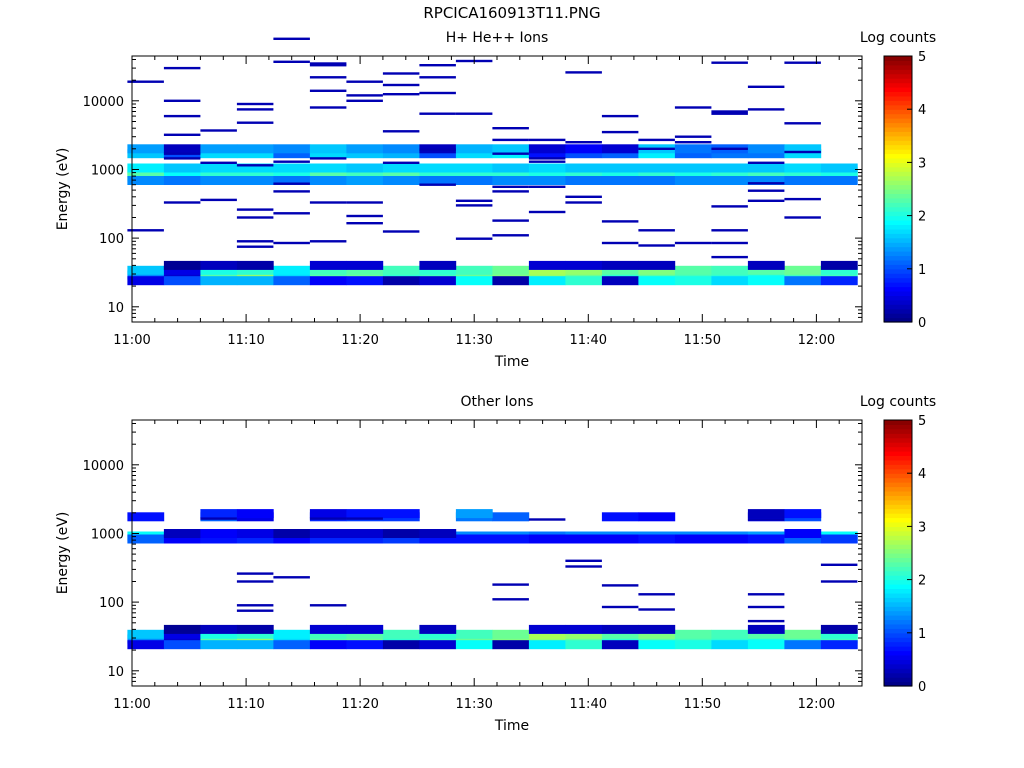 The height and width of the screenshot is (768, 1024). I want to click on colorbar, so click(898, 189).